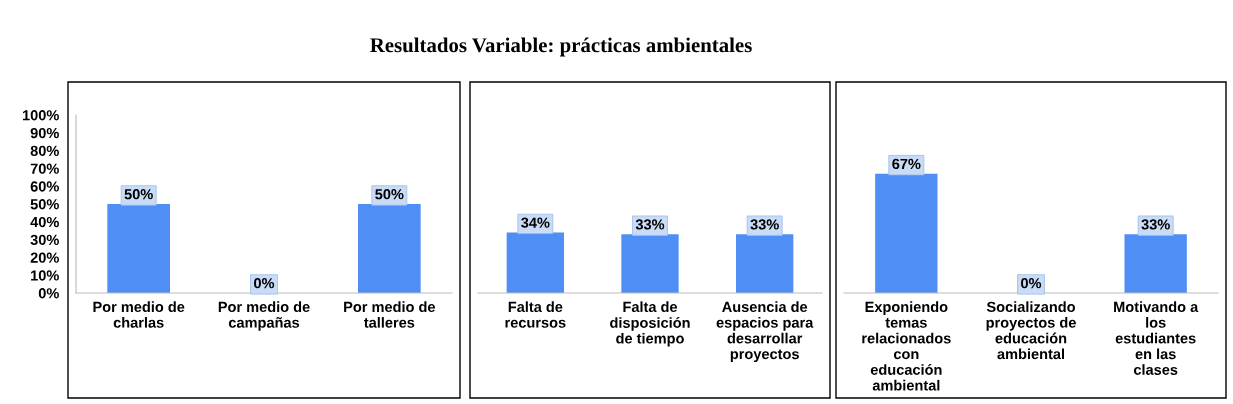 This screenshot has width=1233, height=404. I want to click on y-tick-label: 70%, so click(44, 168).